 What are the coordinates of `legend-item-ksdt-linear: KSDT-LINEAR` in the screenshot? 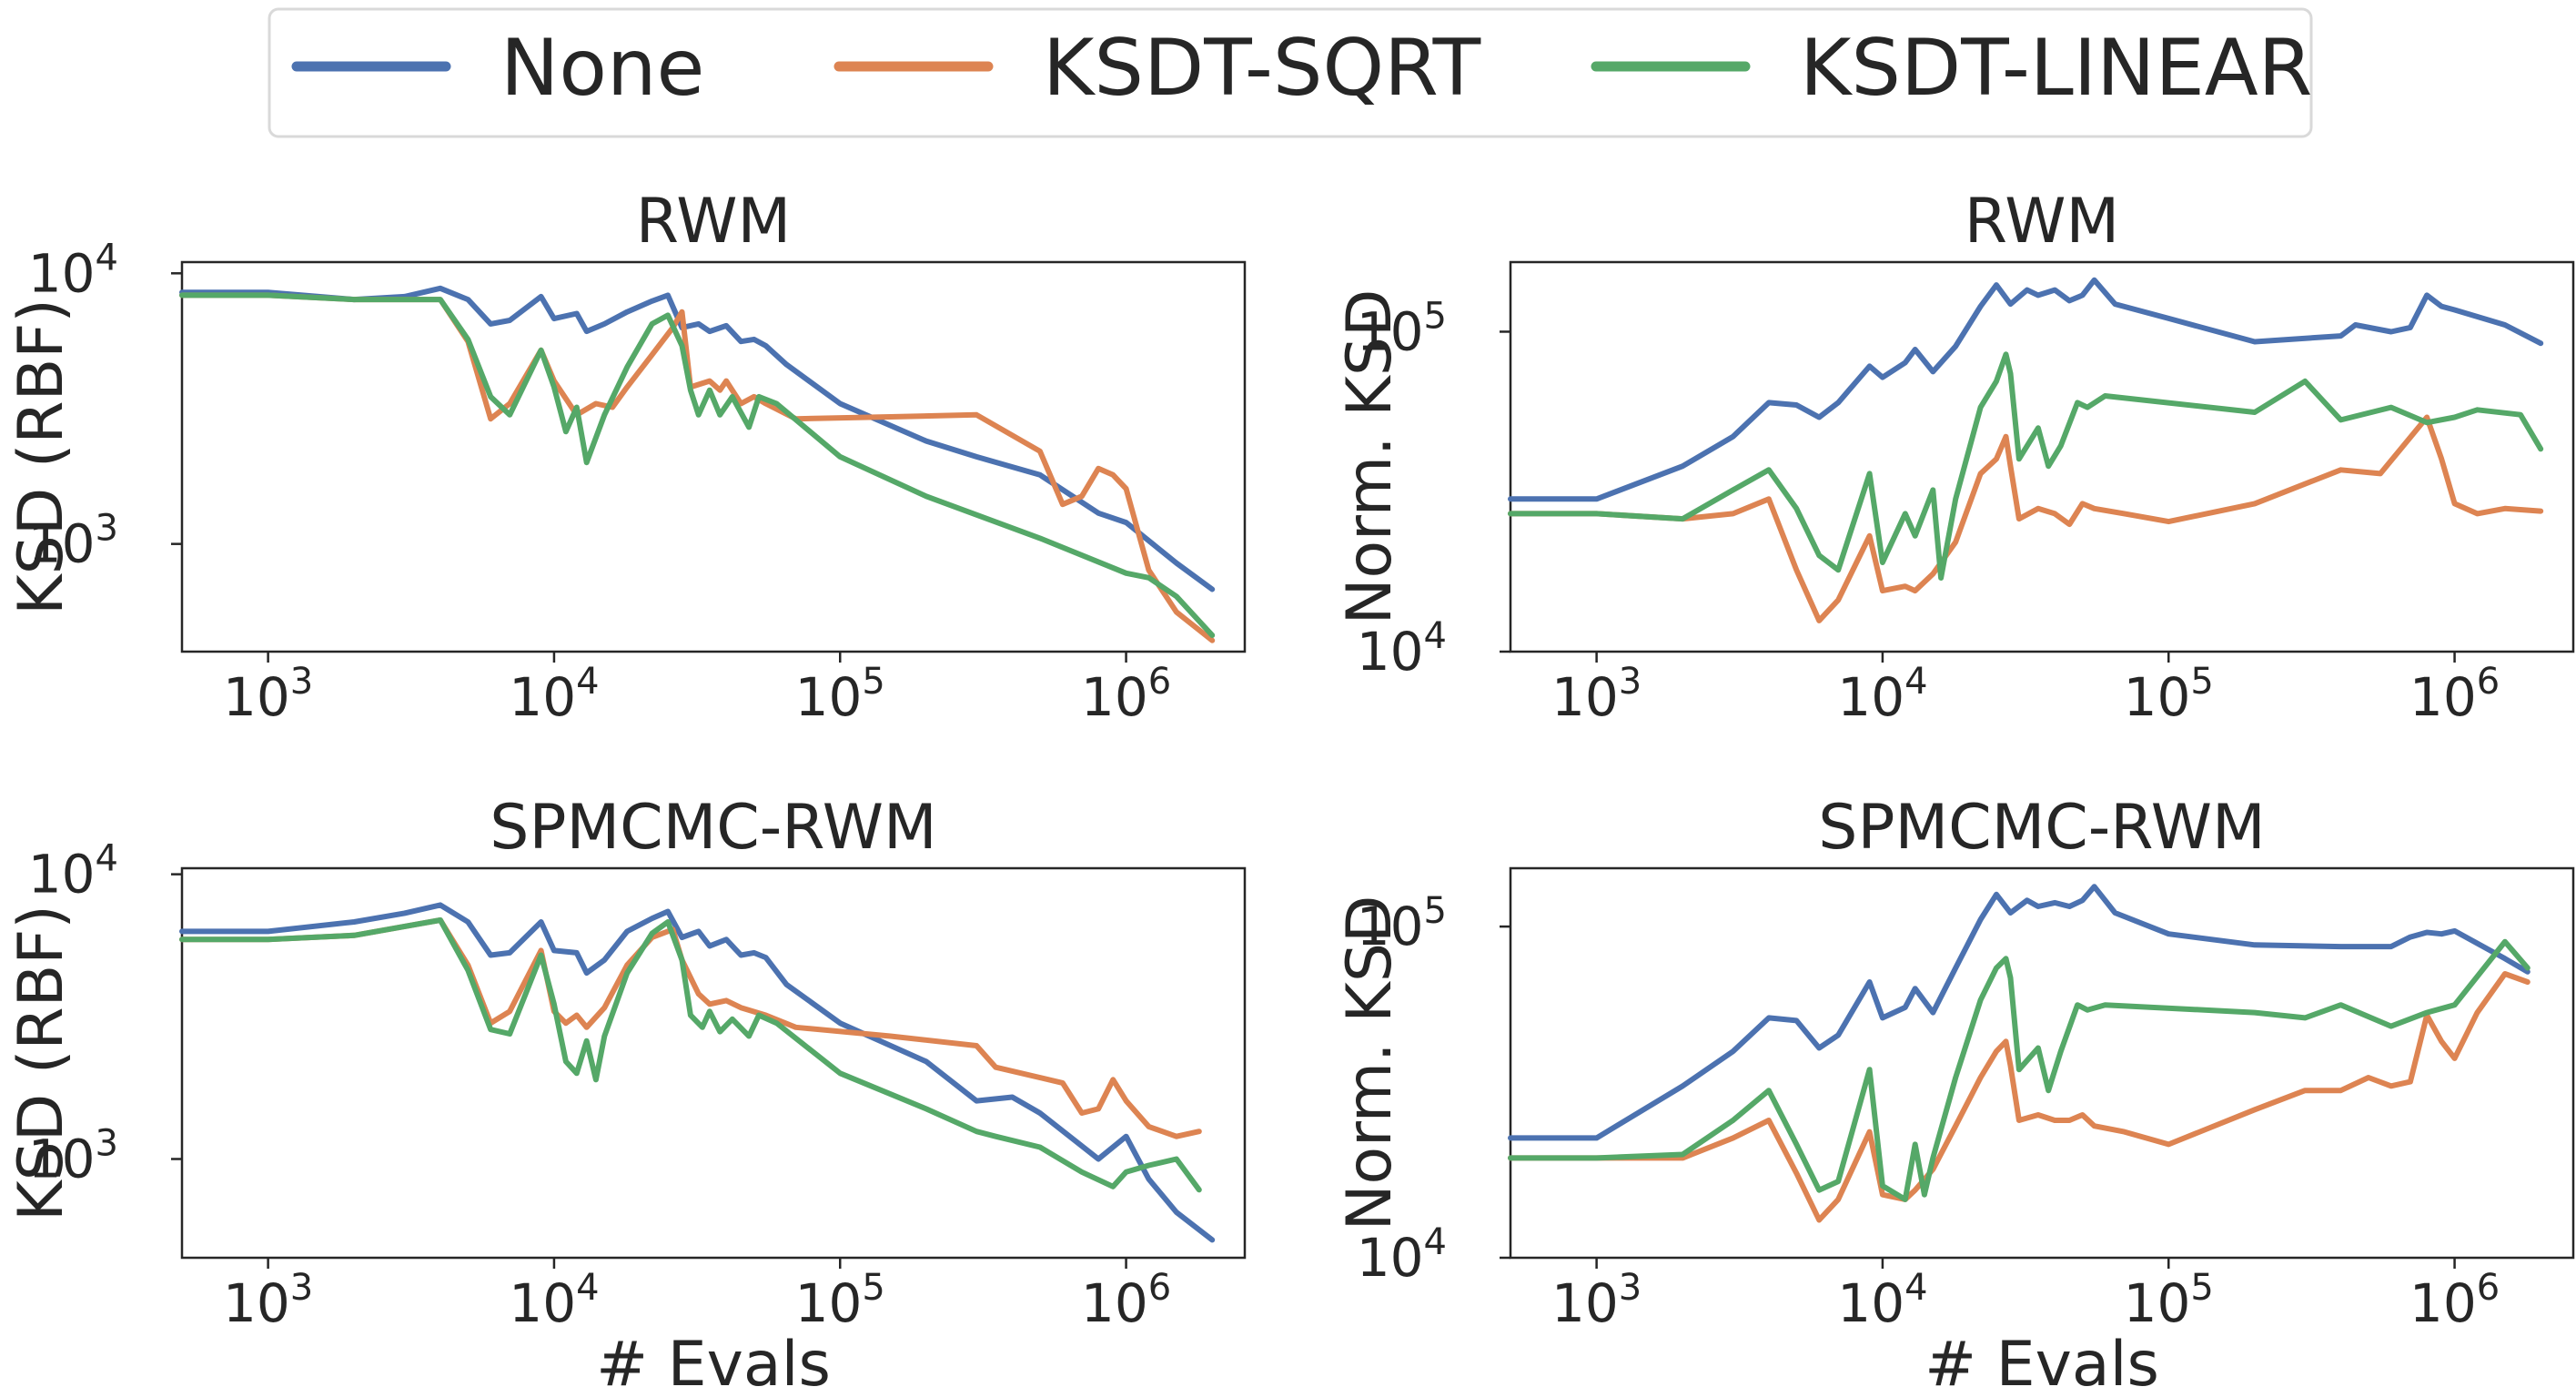 It's located at (1952, 68).